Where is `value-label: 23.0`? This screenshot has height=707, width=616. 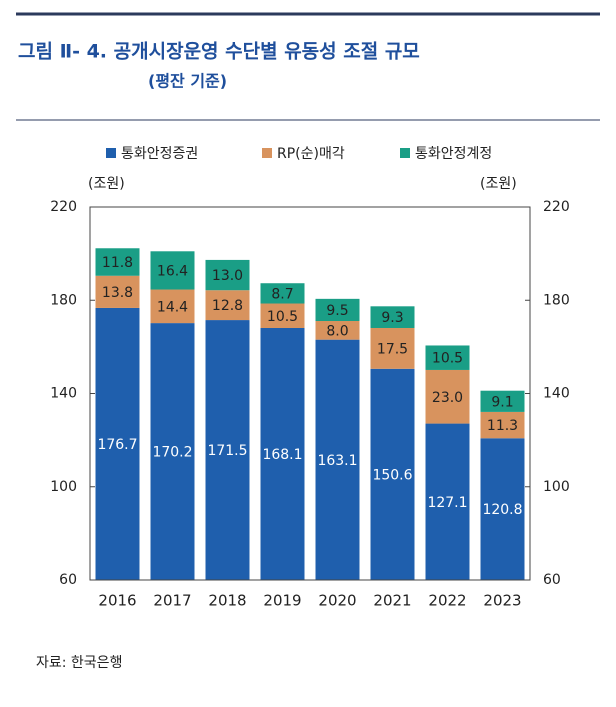 value-label: 23.0 is located at coordinates (447, 398).